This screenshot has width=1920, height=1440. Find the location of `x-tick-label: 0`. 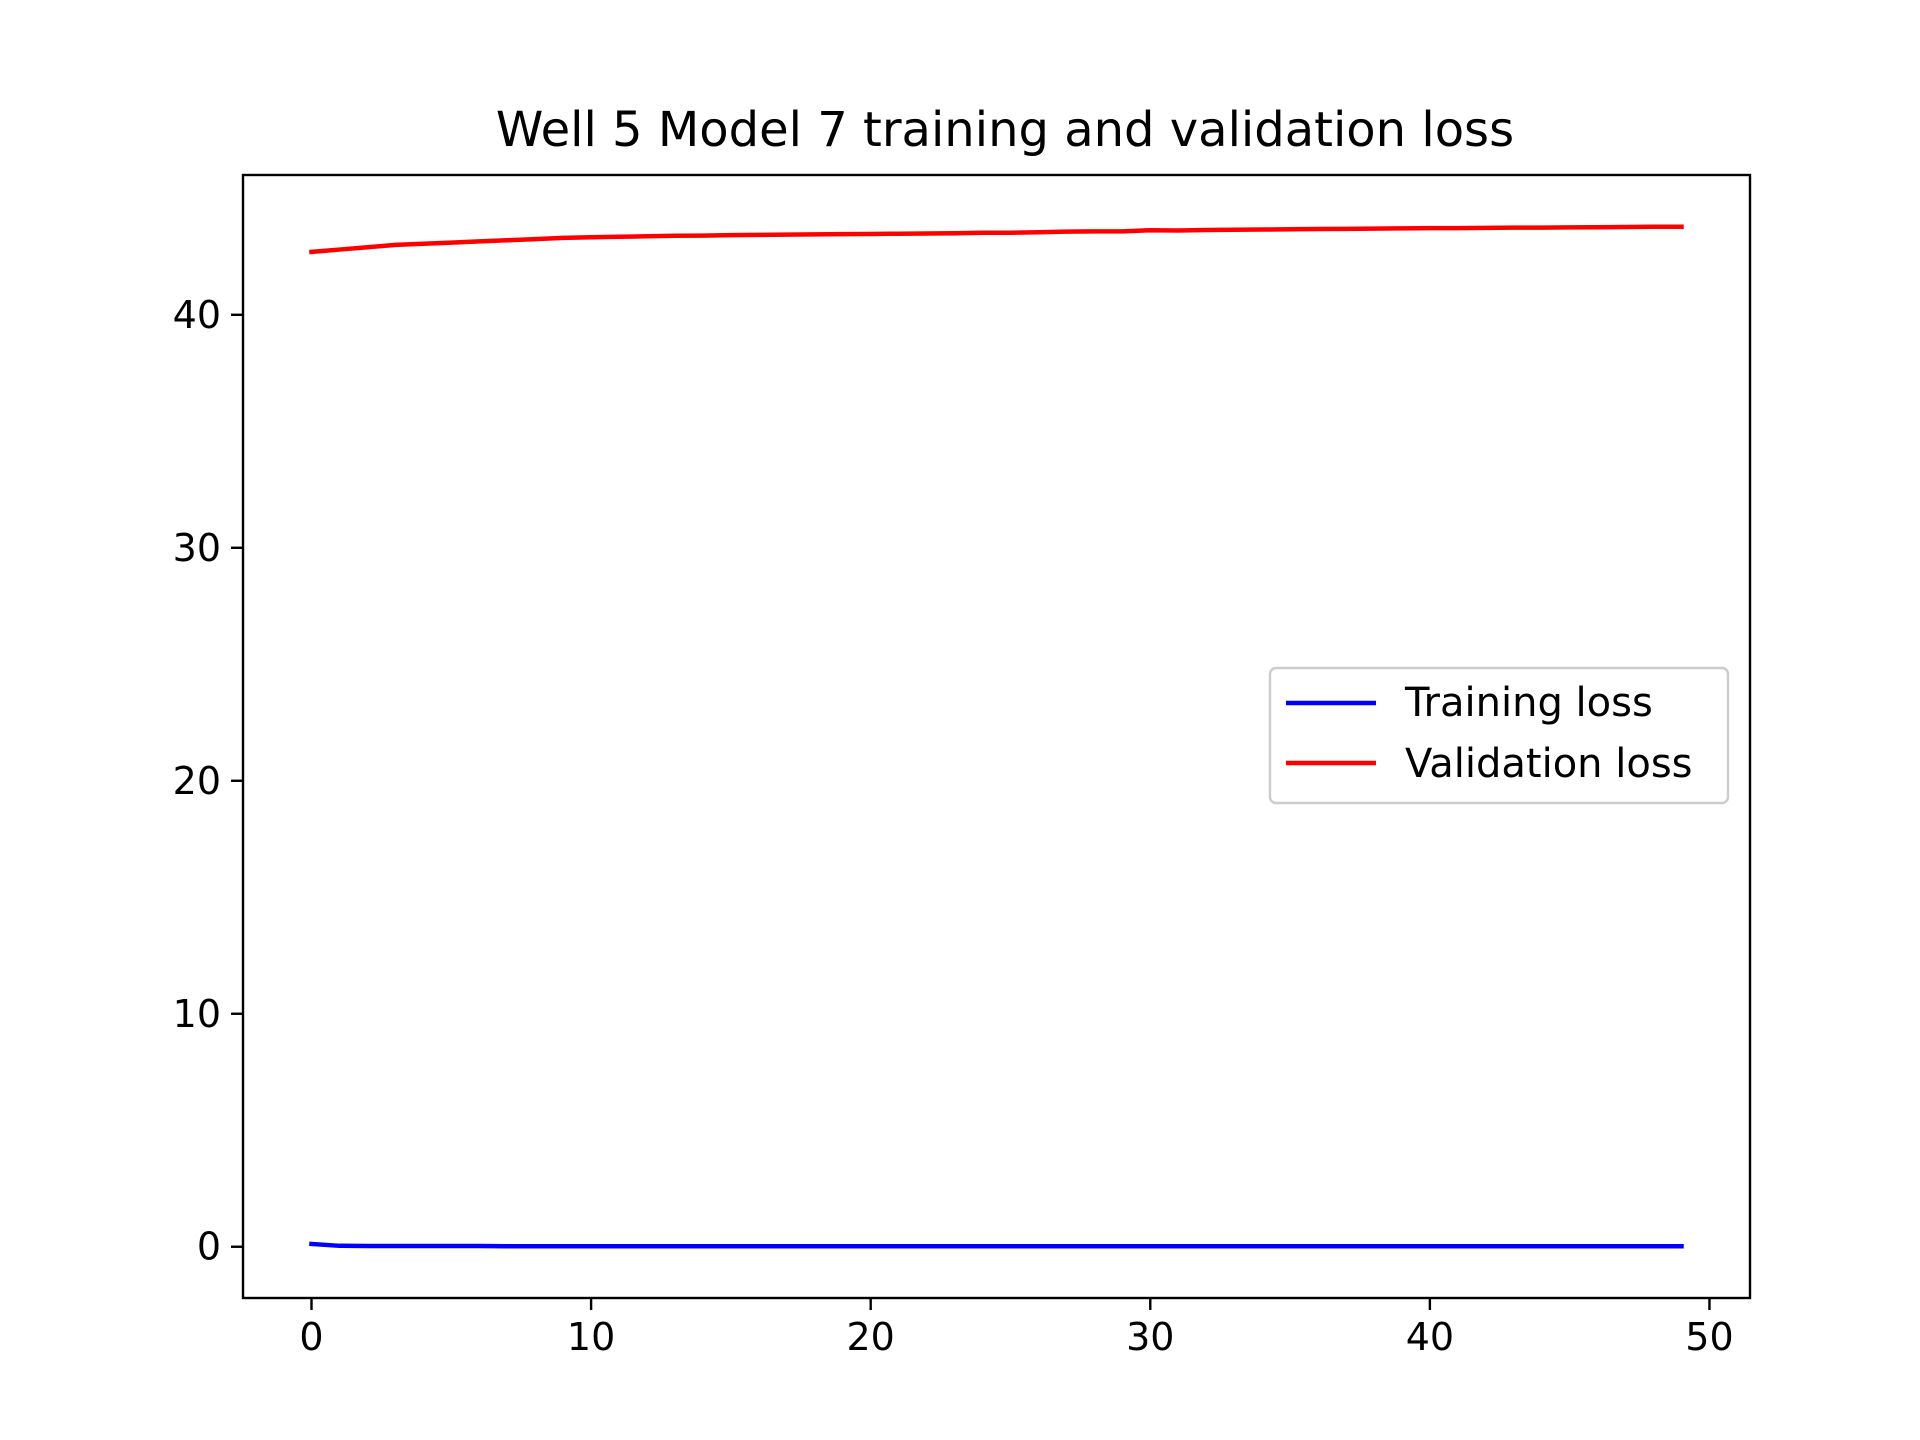

x-tick-label: 0 is located at coordinates (311, 1337).